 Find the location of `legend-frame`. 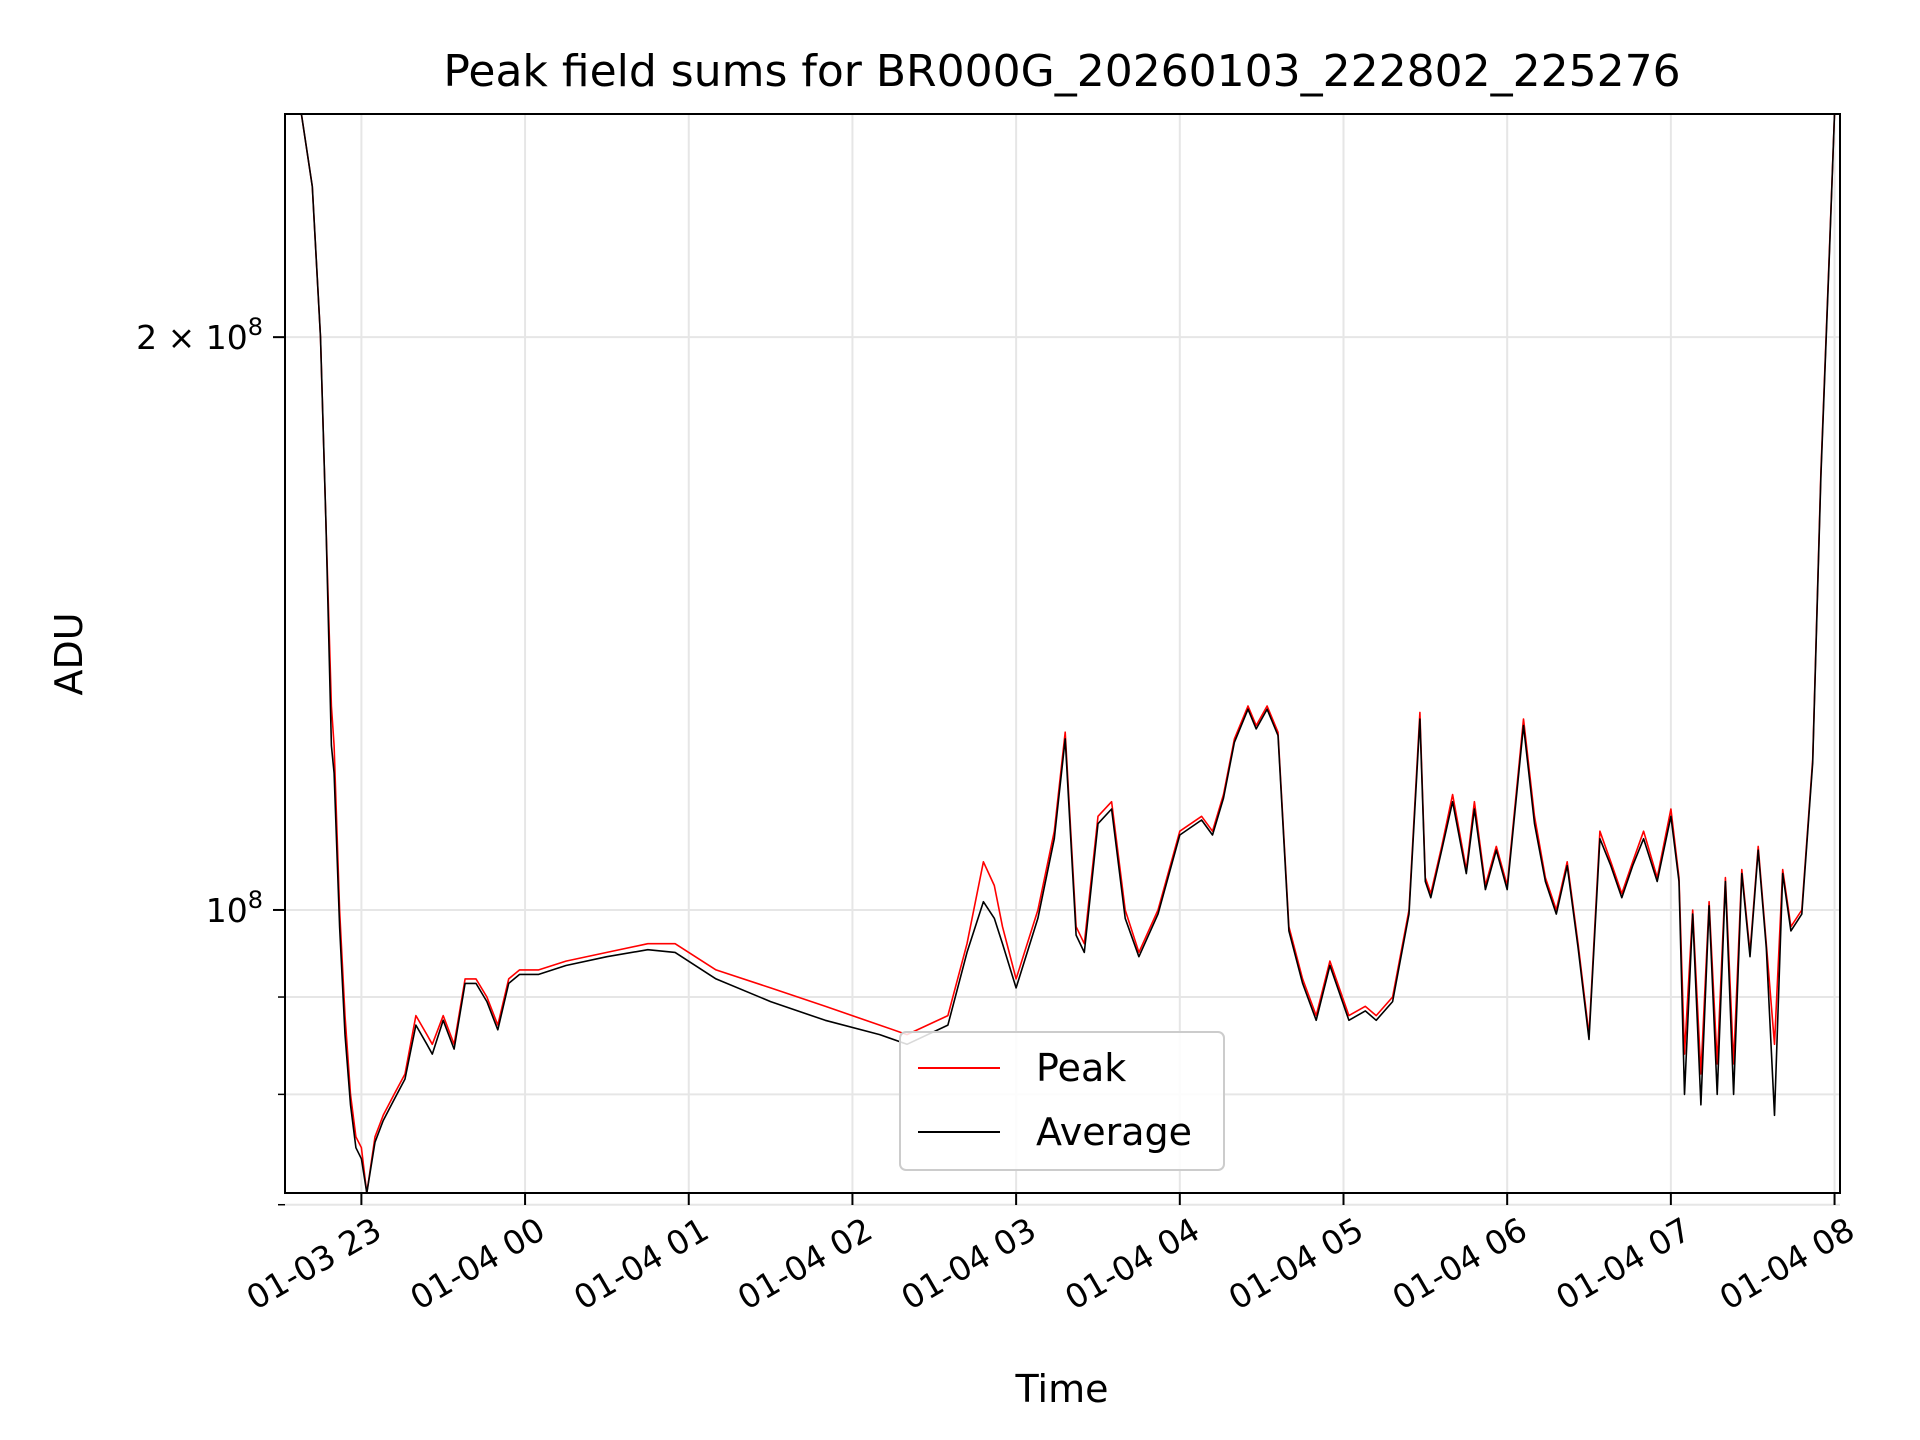

legend-frame is located at coordinates (1062, 1101).